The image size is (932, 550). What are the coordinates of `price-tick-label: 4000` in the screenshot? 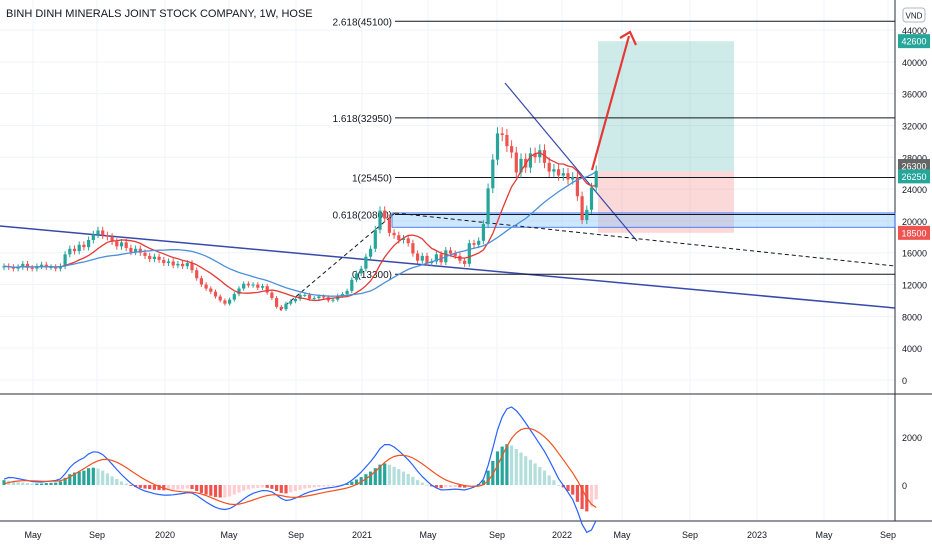 It's located at (912, 349).